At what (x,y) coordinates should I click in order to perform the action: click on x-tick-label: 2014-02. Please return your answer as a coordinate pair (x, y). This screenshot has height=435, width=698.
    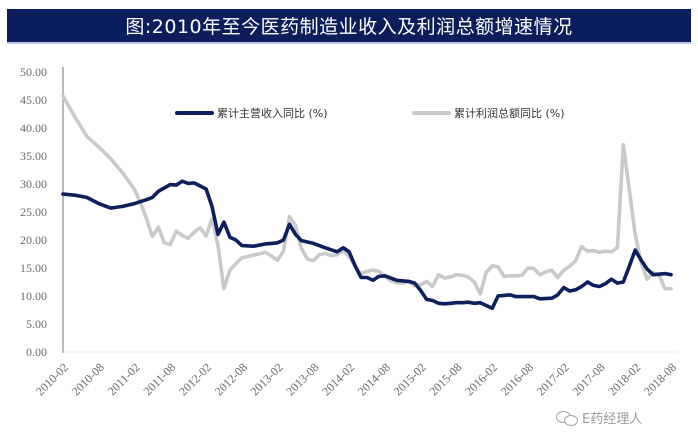
    Looking at the image, I should click on (338, 379).